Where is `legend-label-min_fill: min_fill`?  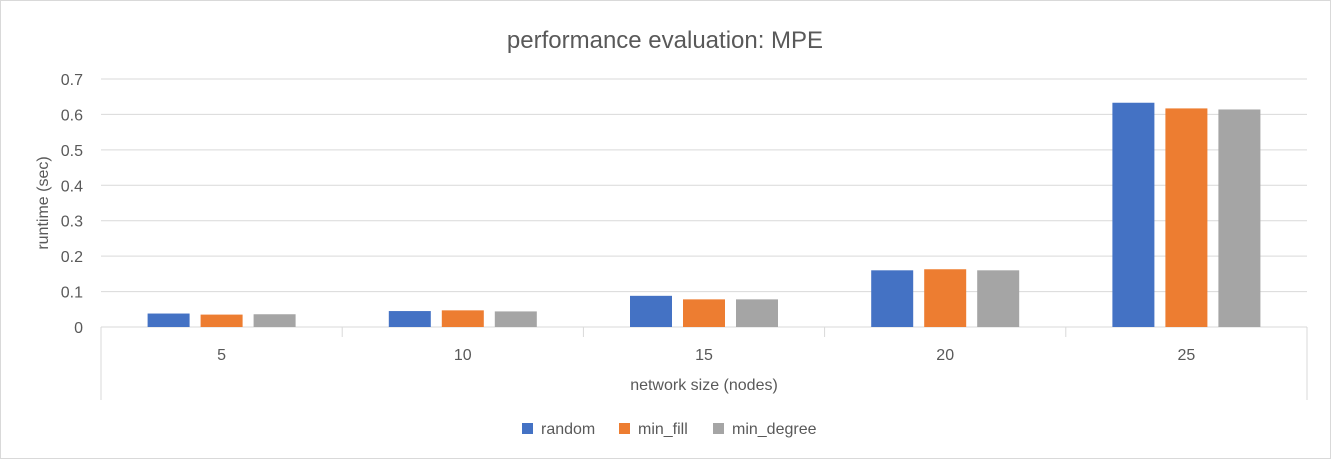
legend-label-min_fill: min_fill is located at coordinates (663, 429).